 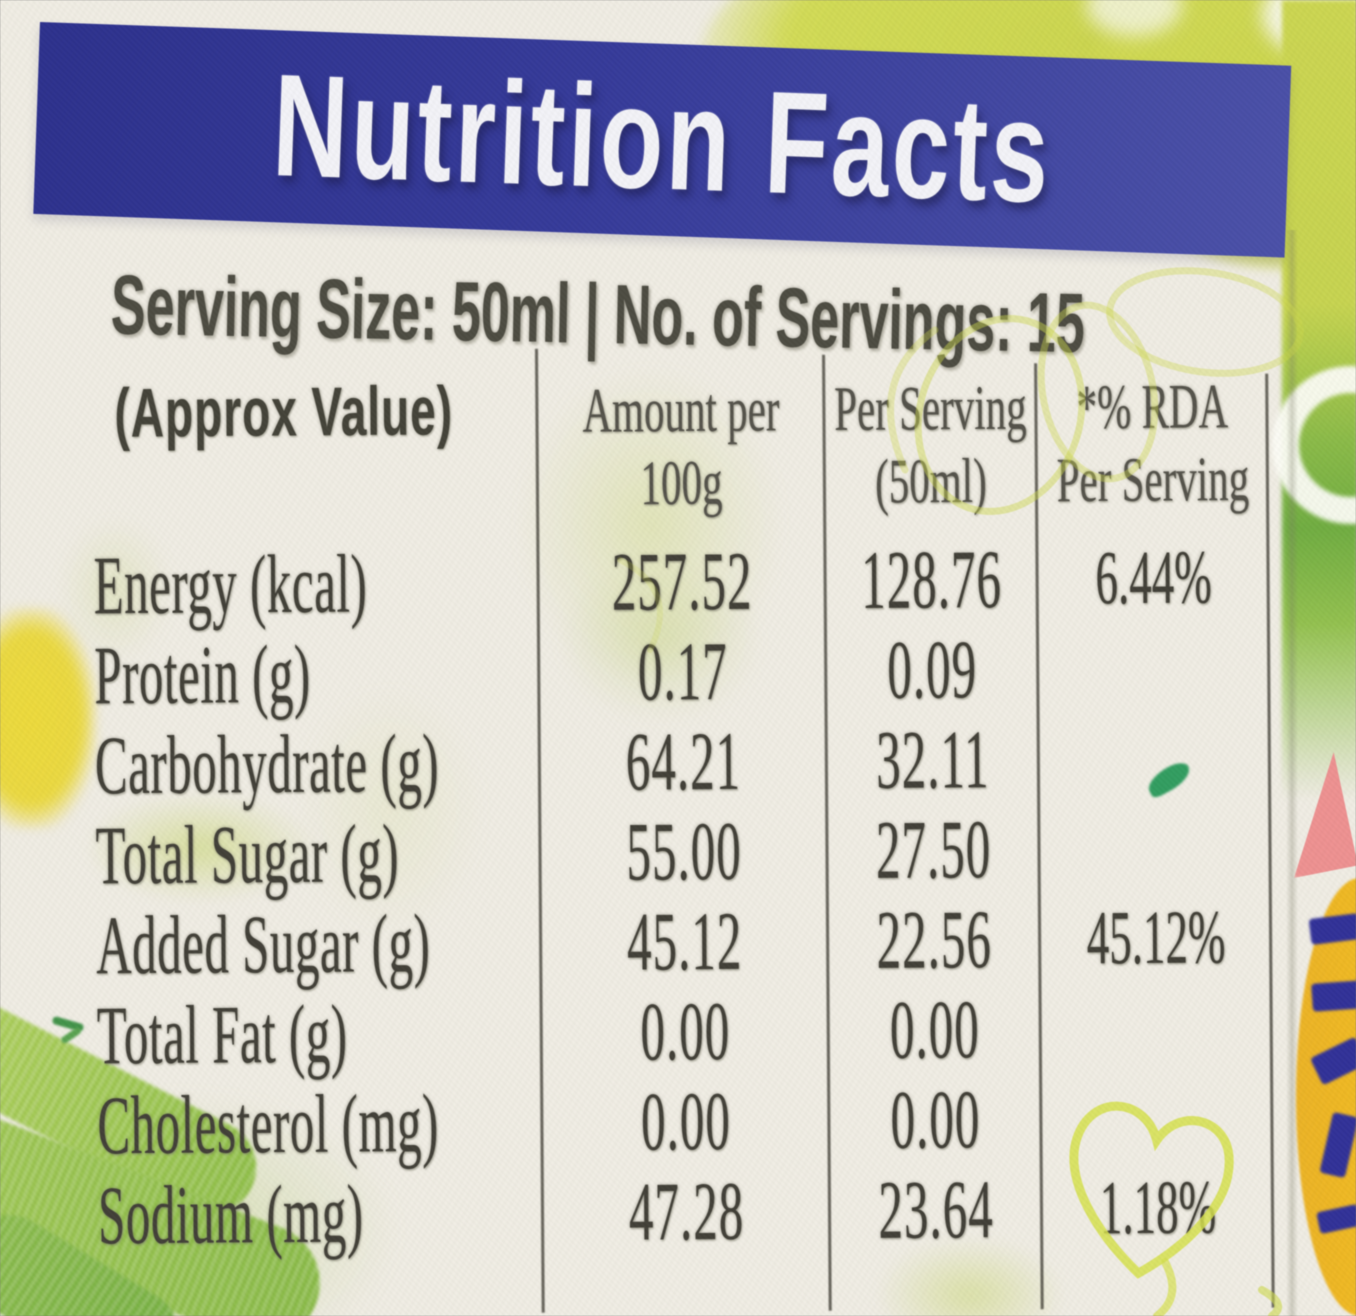 What do you see at coordinates (683, 760) in the screenshot?
I see `row-value-per100g: 64.21` at bounding box center [683, 760].